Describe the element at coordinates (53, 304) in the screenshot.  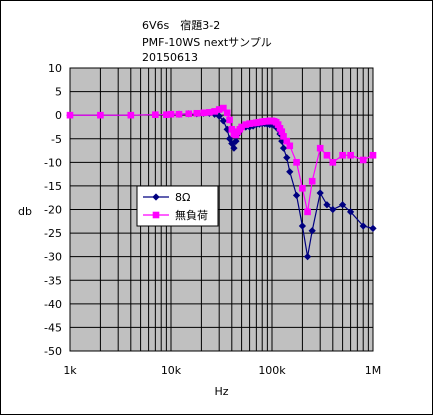
I see `y-tick-label: -40` at that location.